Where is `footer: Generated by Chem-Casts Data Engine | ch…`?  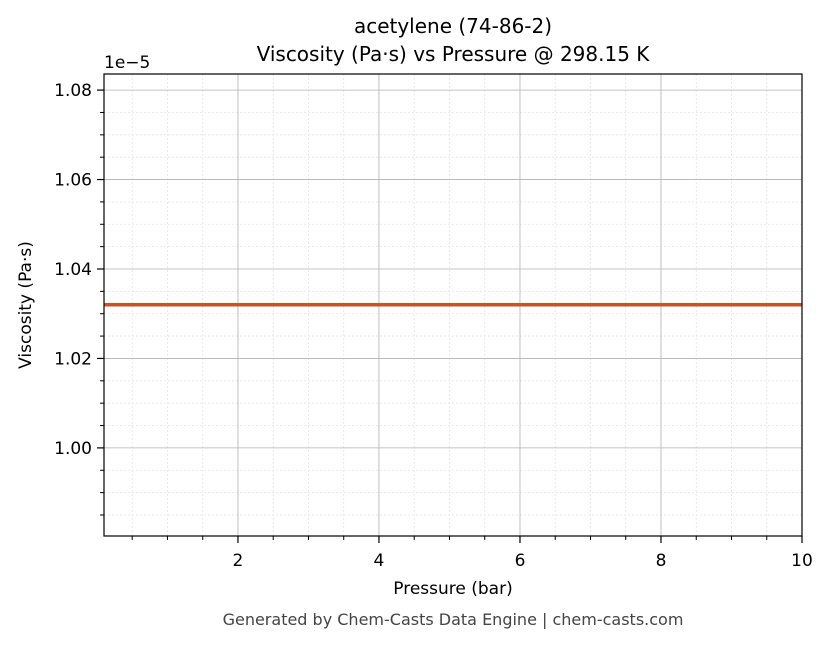
footer: Generated by Chem-Casts Data Engine | ch… is located at coordinates (453, 619).